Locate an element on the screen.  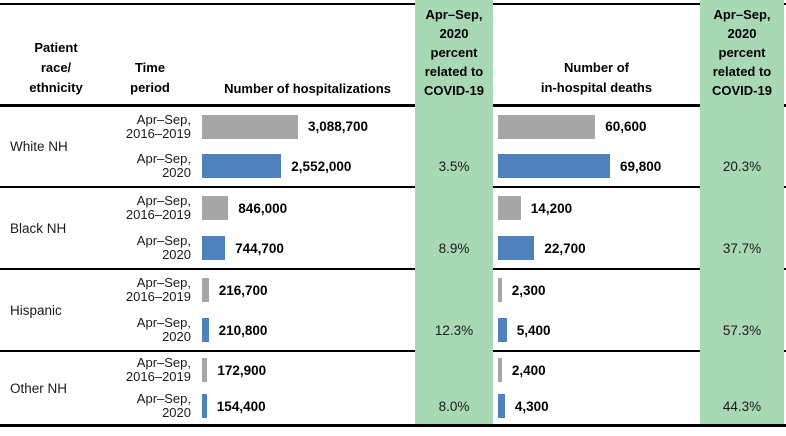
deaths-value: 2,300 is located at coordinates (528, 290).